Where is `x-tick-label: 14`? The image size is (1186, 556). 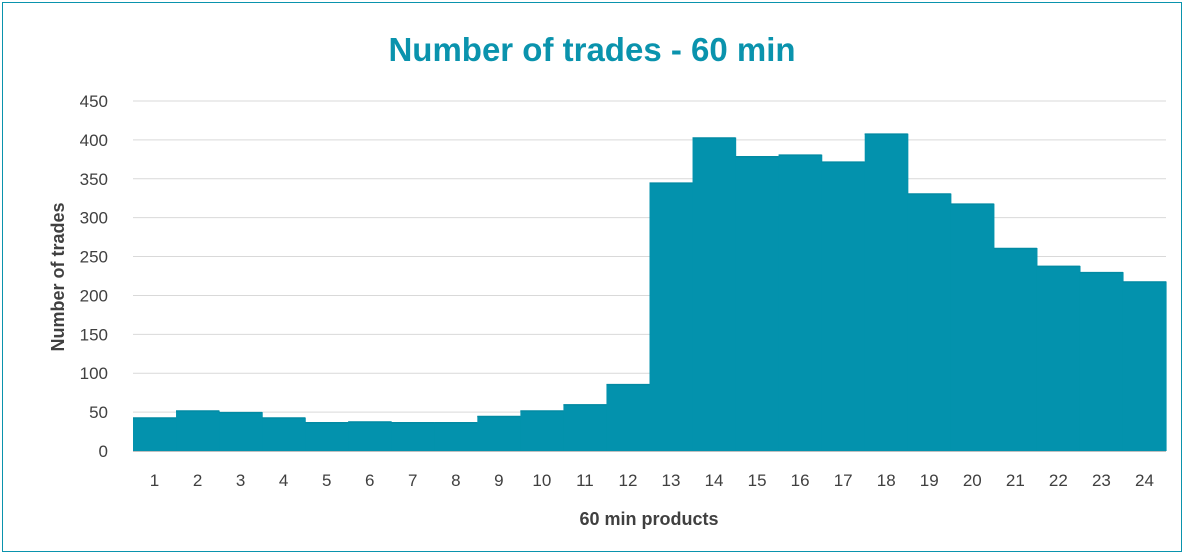 x-tick-label: 14 is located at coordinates (714, 480).